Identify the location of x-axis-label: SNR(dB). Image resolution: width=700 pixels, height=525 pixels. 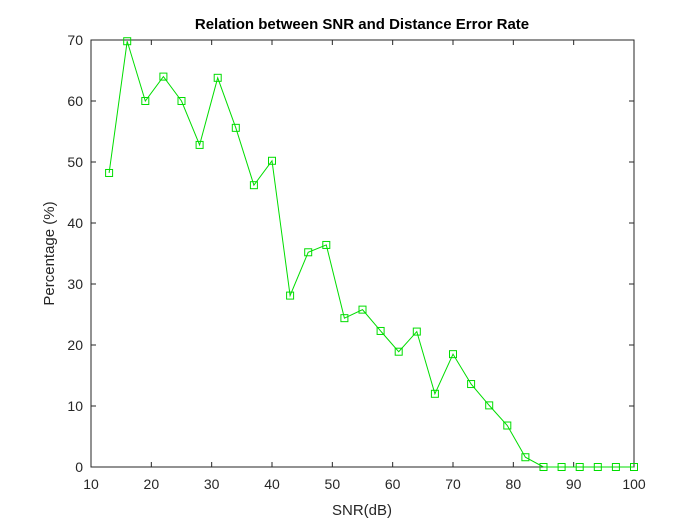
(362, 510).